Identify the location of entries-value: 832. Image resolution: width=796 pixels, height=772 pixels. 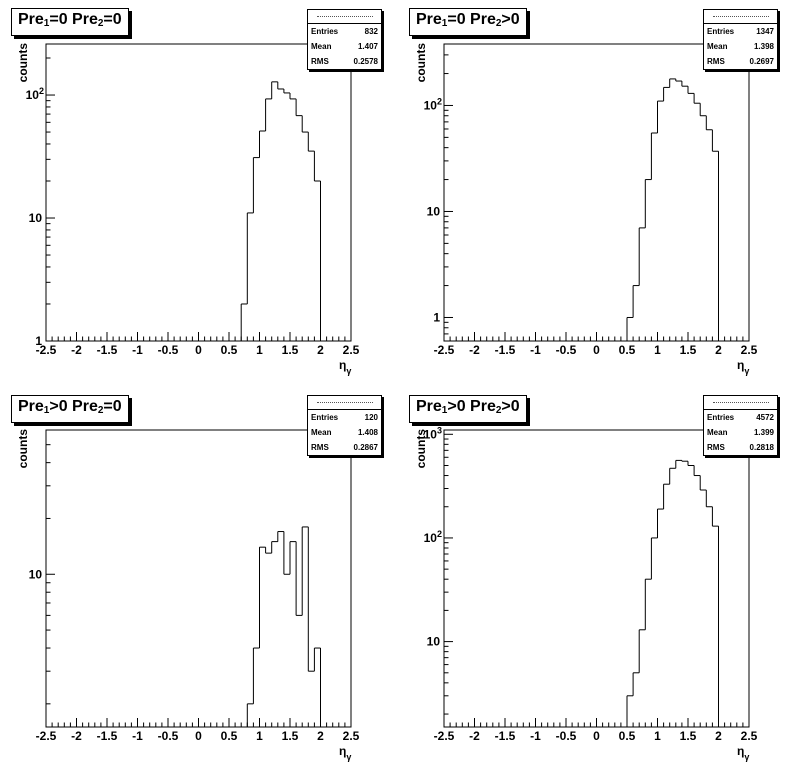
(371, 31).